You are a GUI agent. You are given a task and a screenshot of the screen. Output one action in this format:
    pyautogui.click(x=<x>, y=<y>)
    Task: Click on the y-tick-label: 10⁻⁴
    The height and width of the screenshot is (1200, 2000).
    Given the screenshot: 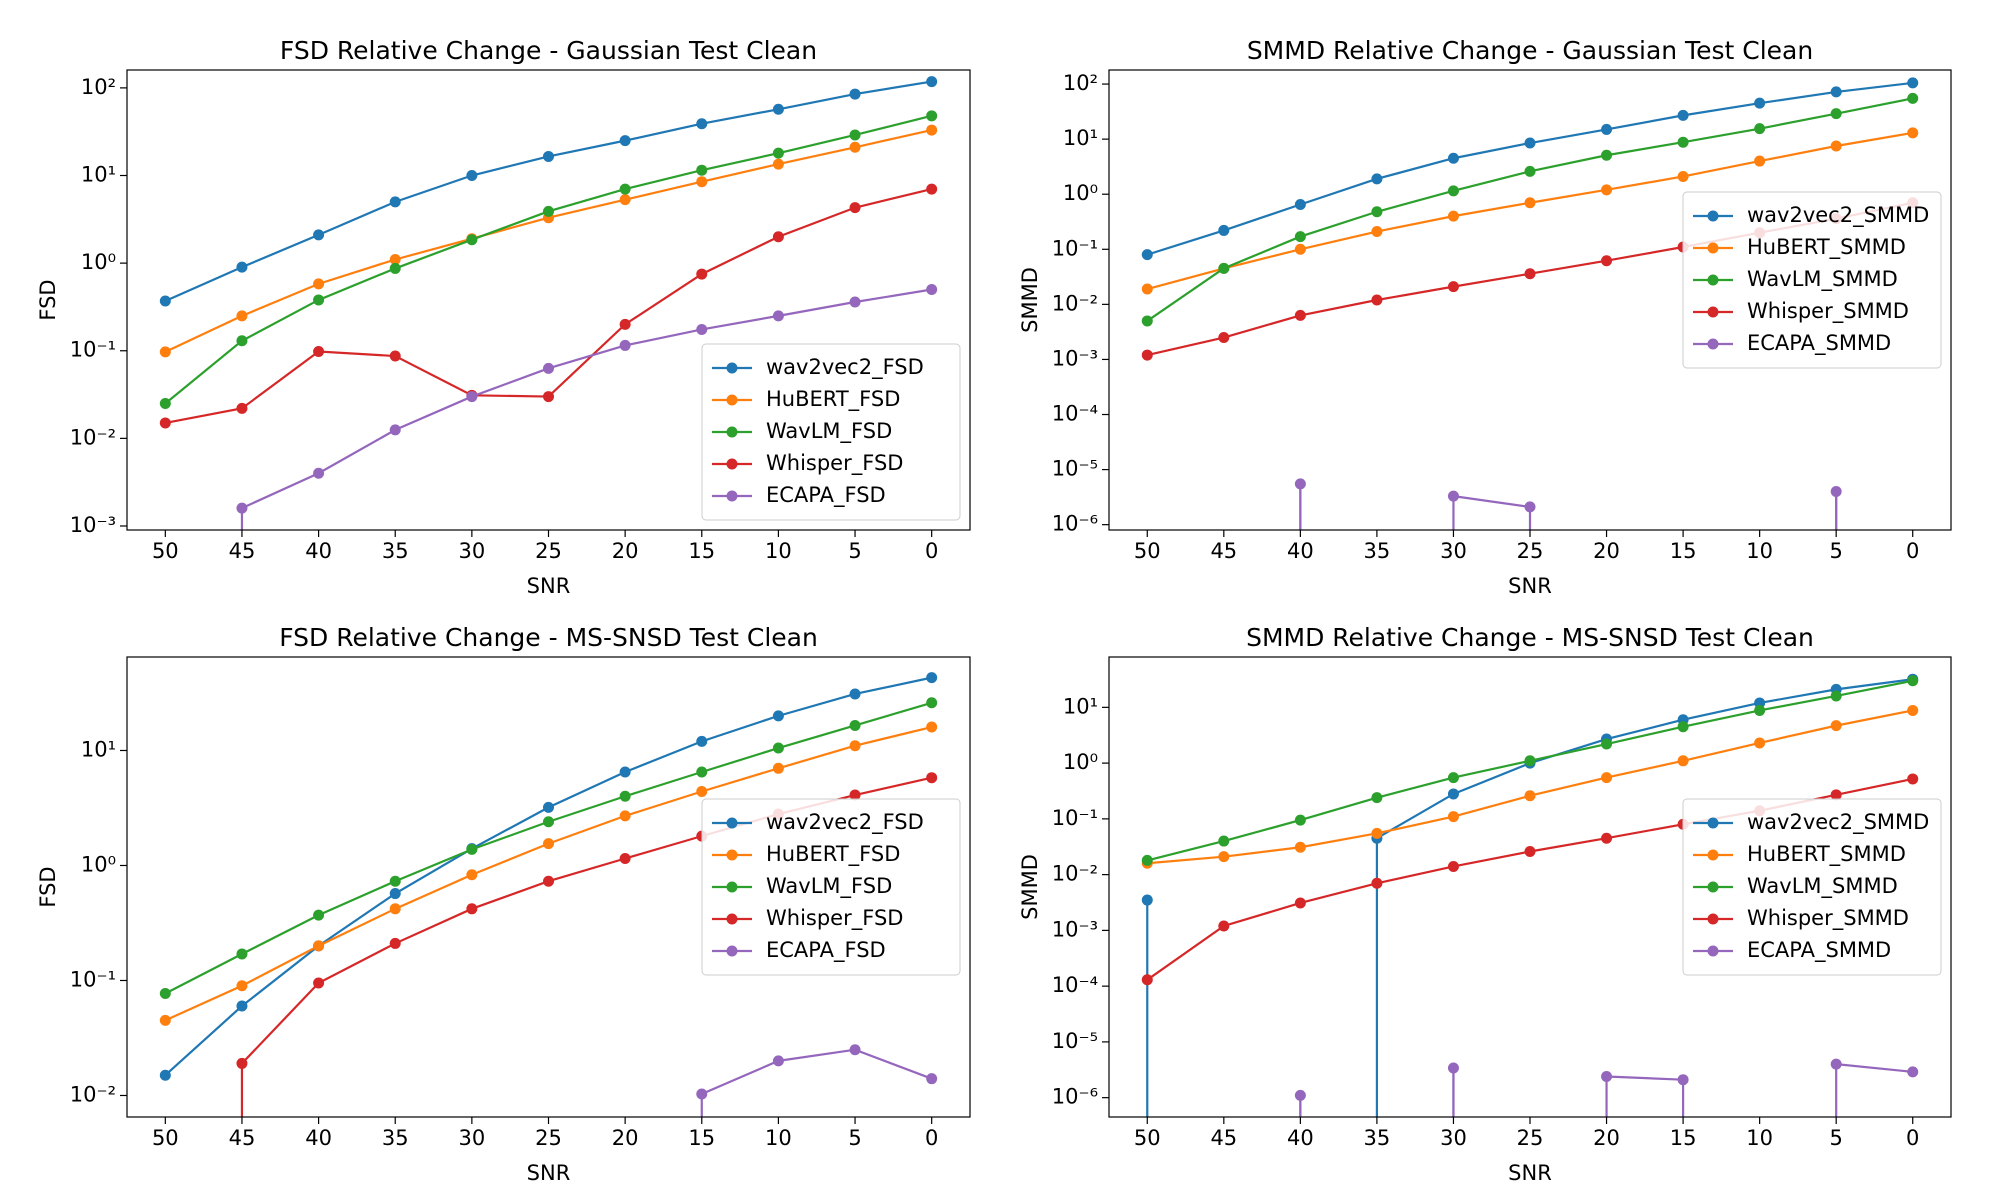 What is the action you would take?
    pyautogui.click(x=1075, y=414)
    